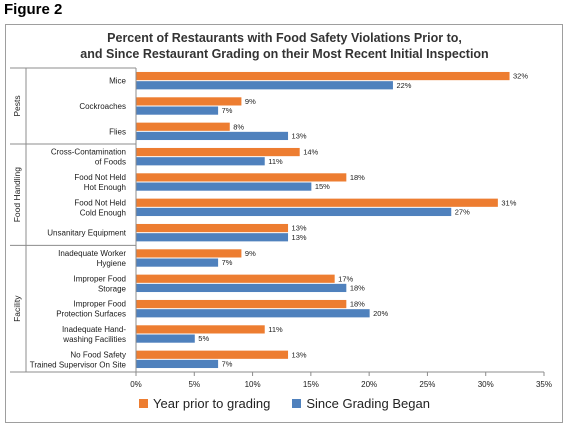 This screenshot has width=569, height=430. I want to click on x-tick-label: 20%, so click(369, 384).